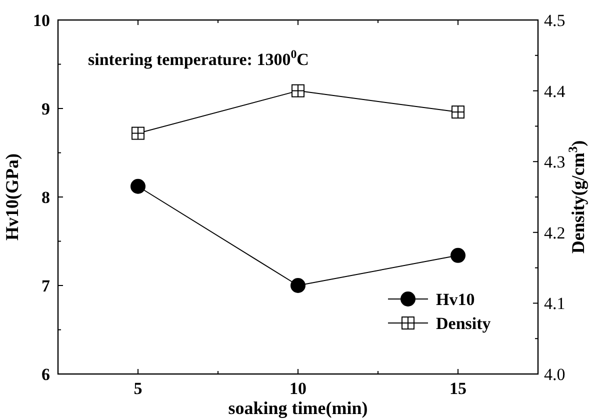 This screenshot has height=420, width=594. Describe the element at coordinates (464, 323) in the screenshot. I see `legend-label: Density` at that location.